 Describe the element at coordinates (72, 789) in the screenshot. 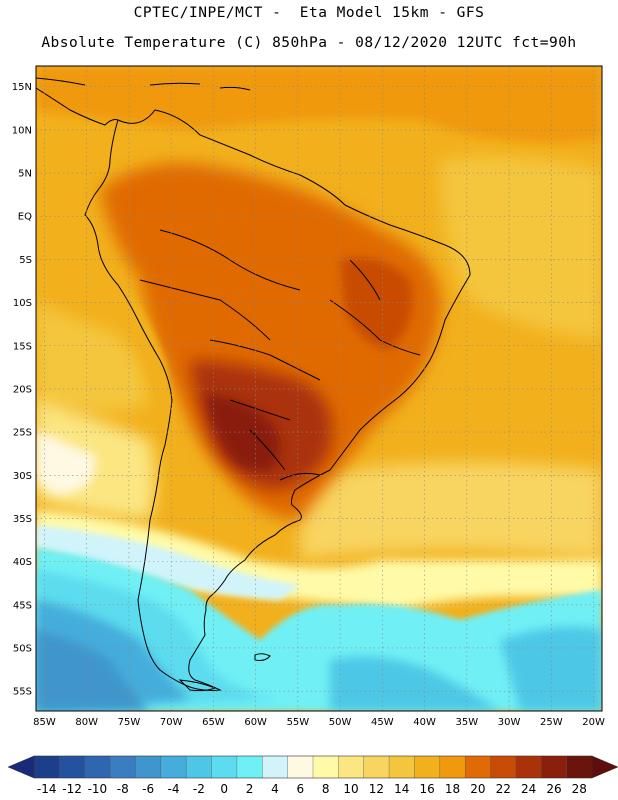

I see `colorbar-label: -12` at that location.